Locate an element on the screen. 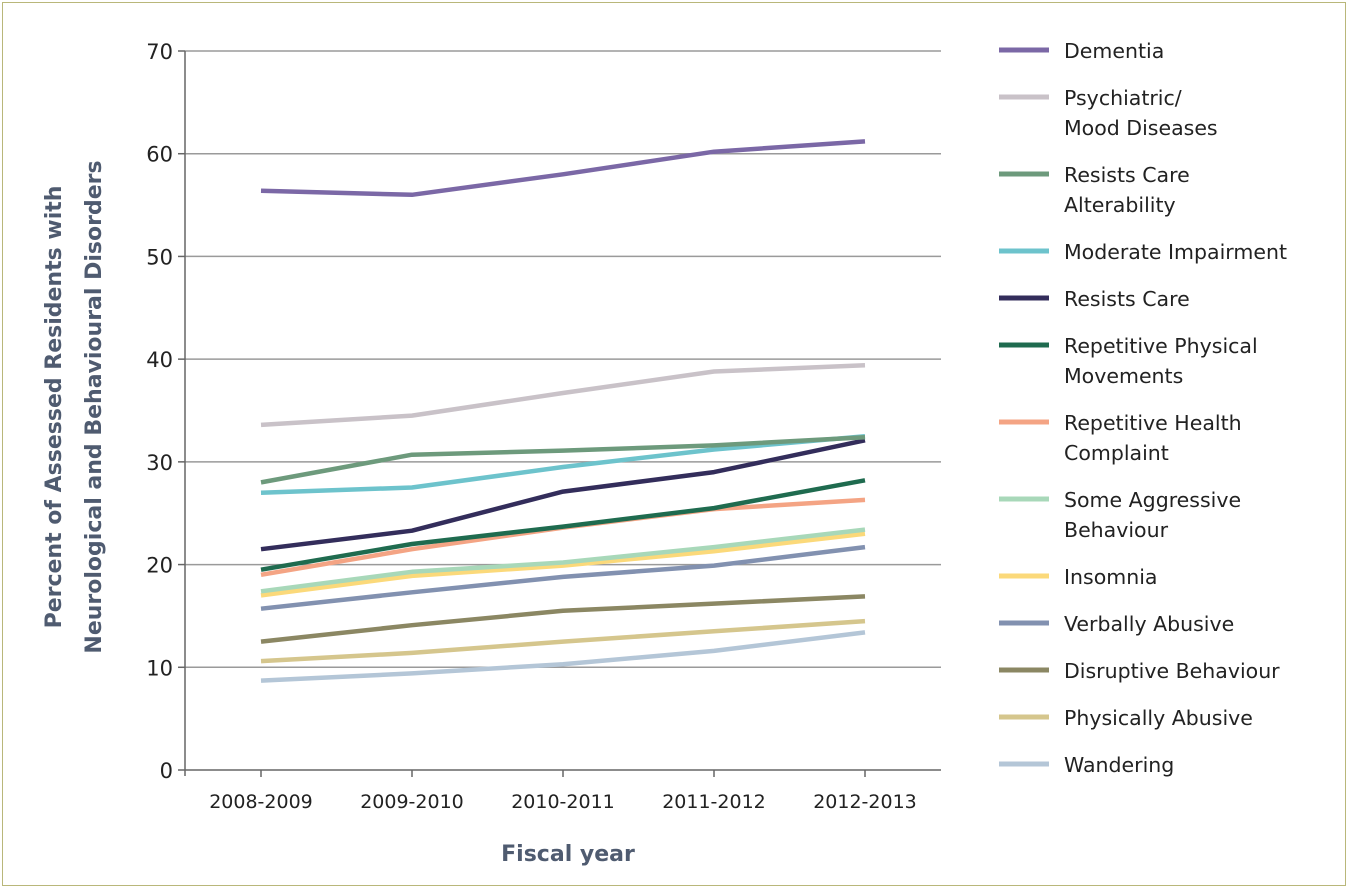 The image size is (1350, 890). legend-label: Some Aggressive is located at coordinates (1152, 500).